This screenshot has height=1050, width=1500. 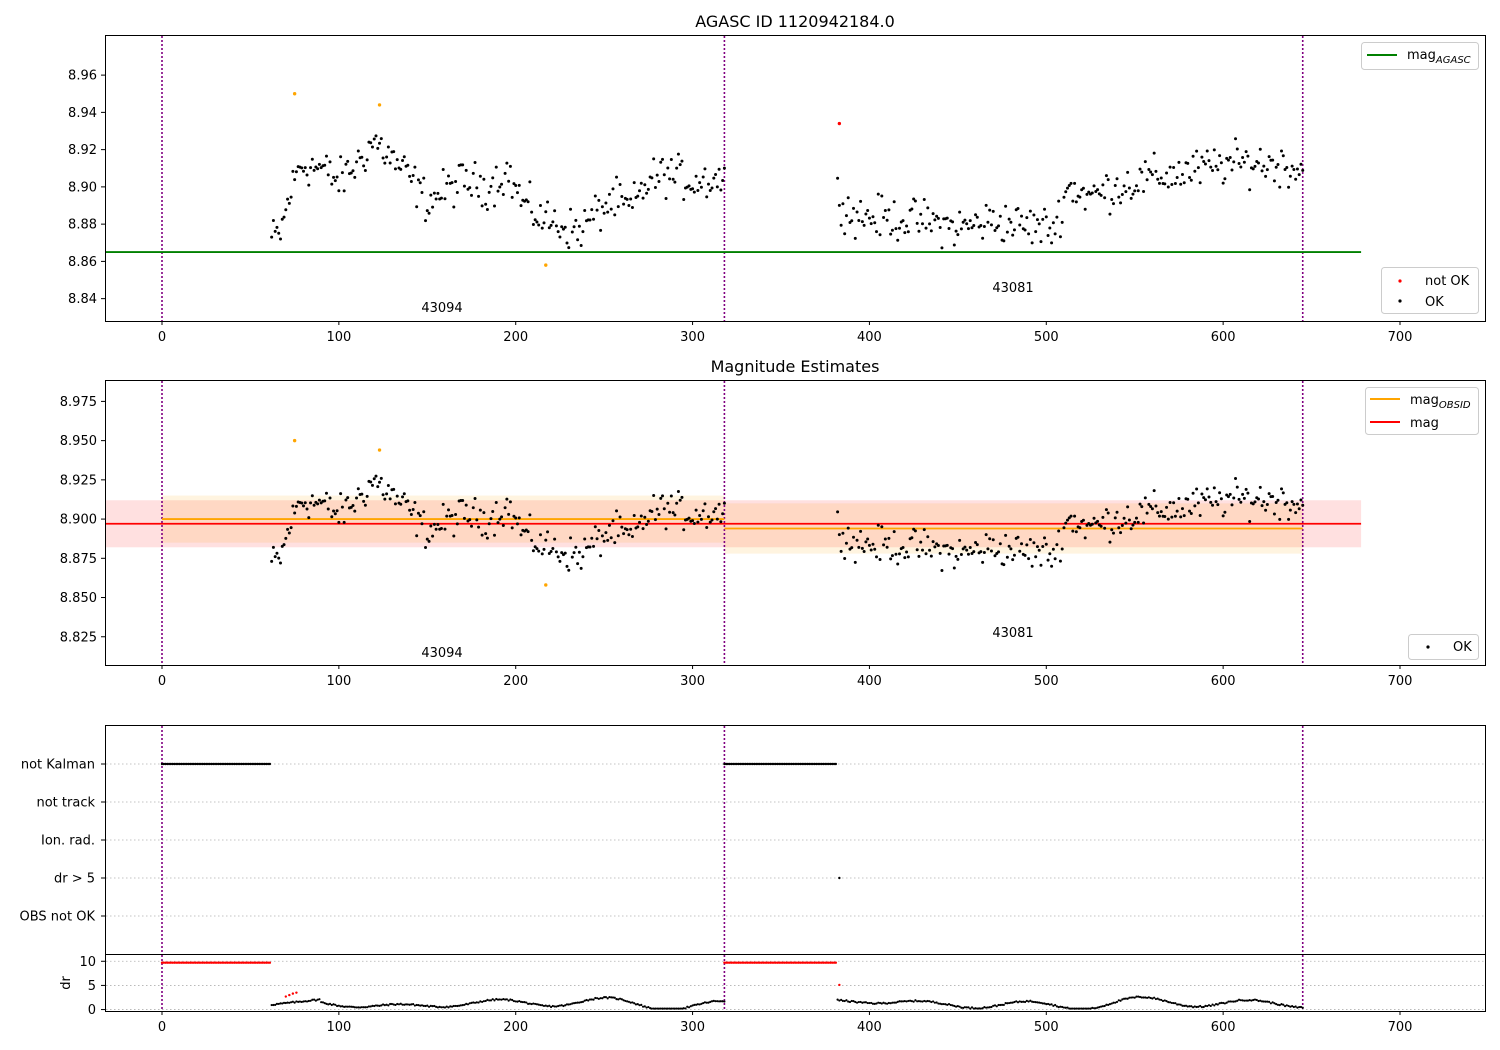 What do you see at coordinates (82, 262) in the screenshot?
I see `y-tick-label: 8.86` at bounding box center [82, 262].